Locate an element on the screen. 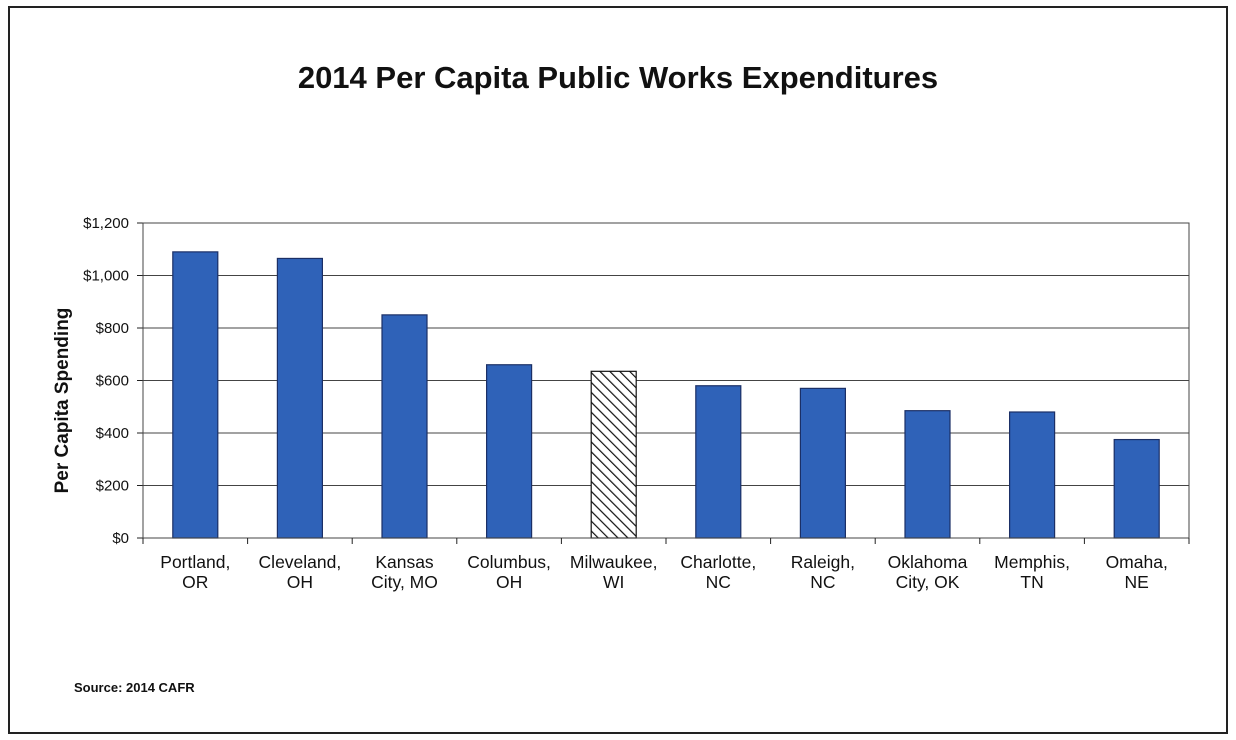 This screenshot has width=1236, height=740. y-tick-label: $1,000 is located at coordinates (106, 276).